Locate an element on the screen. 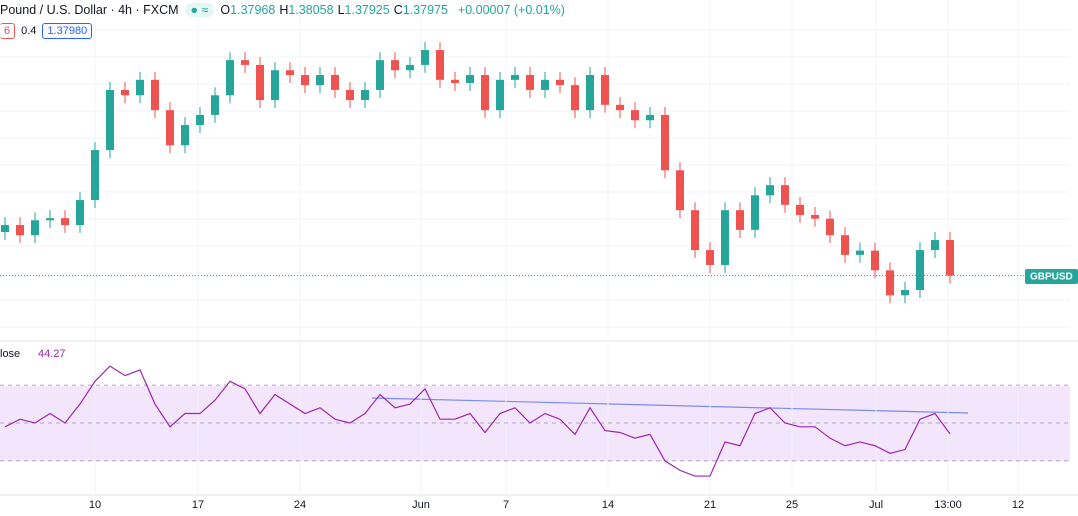  symbol-tag is located at coordinates (1051, 276).